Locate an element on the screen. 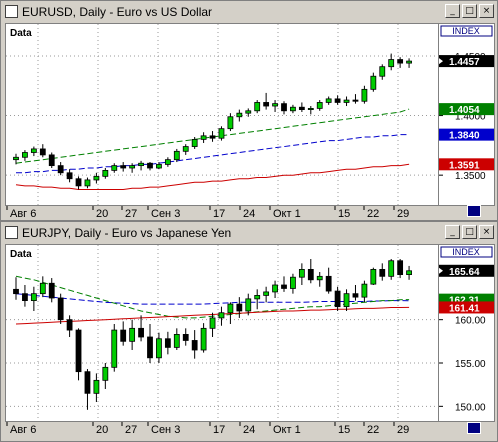 This screenshot has height=442, width=498. index-label: INDEX is located at coordinates (466, 252).